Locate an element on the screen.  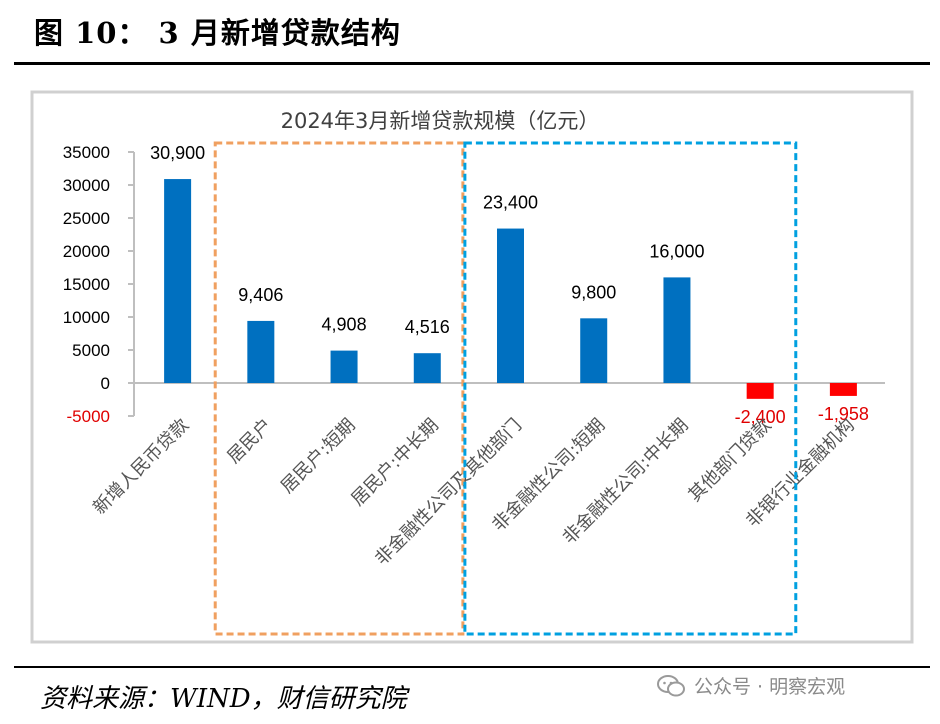
data-label: 4,516 is located at coordinates (427, 327).